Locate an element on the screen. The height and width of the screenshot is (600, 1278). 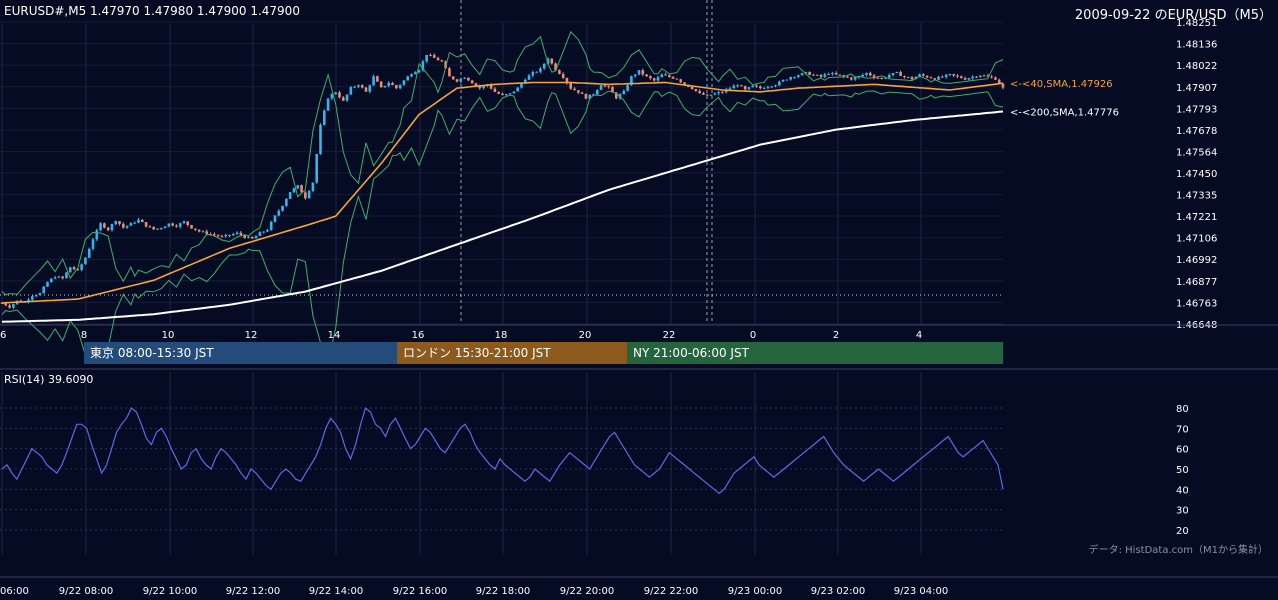
rsi-tick-label: 80 is located at coordinates (1182, 409).